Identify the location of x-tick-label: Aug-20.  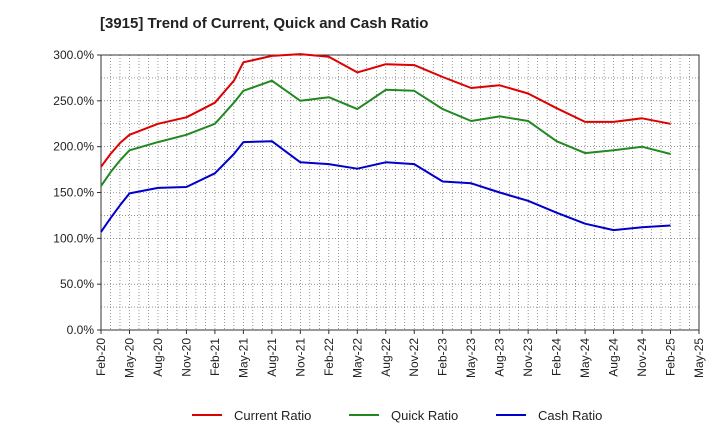
(158, 357).